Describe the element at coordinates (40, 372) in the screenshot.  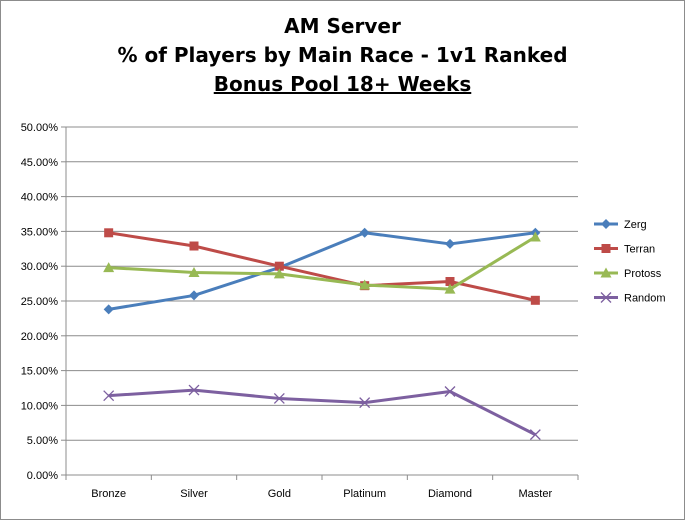
I see `y-tick-label: 15.00%` at that location.